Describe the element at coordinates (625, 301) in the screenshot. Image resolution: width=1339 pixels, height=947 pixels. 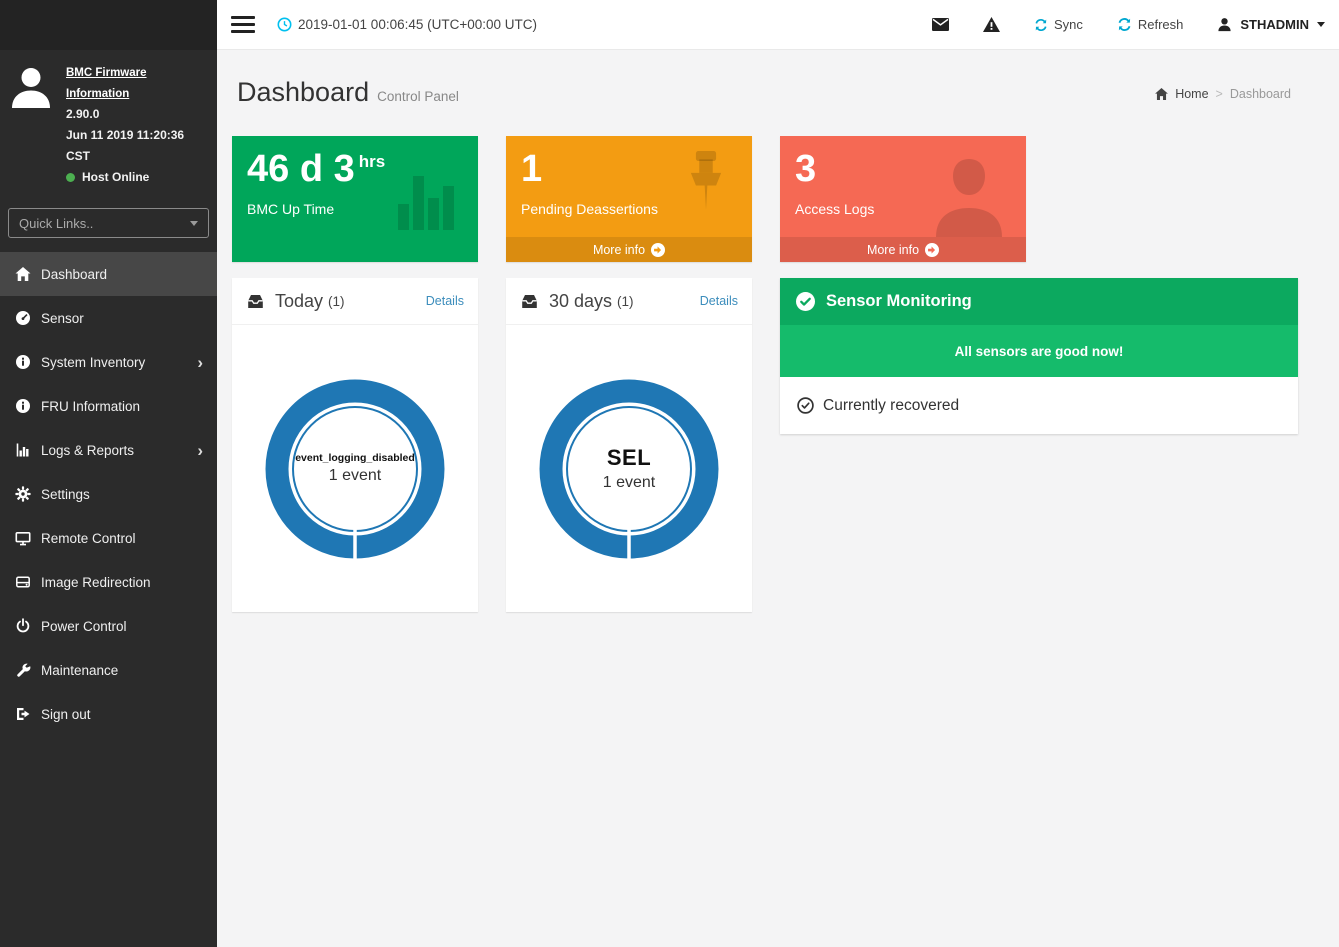
I see `thirty-days-card-count: (1)` at that location.